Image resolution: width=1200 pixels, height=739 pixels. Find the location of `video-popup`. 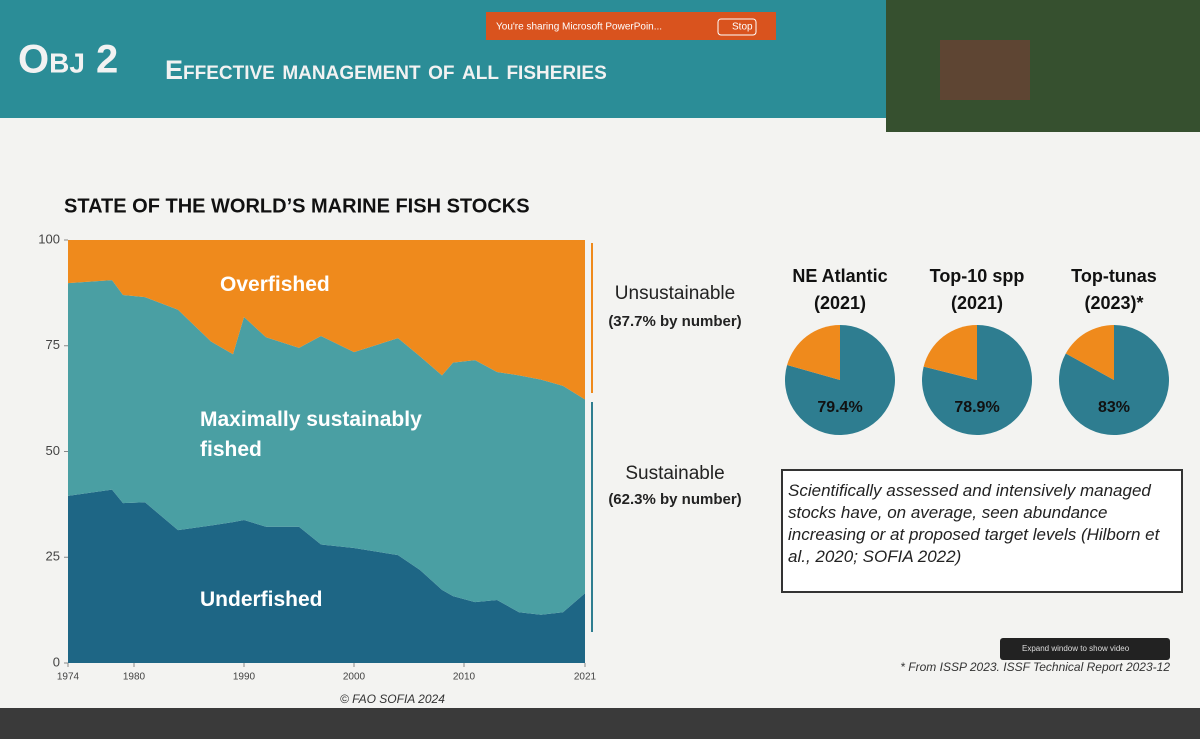

video-popup is located at coordinates (1085, 649).